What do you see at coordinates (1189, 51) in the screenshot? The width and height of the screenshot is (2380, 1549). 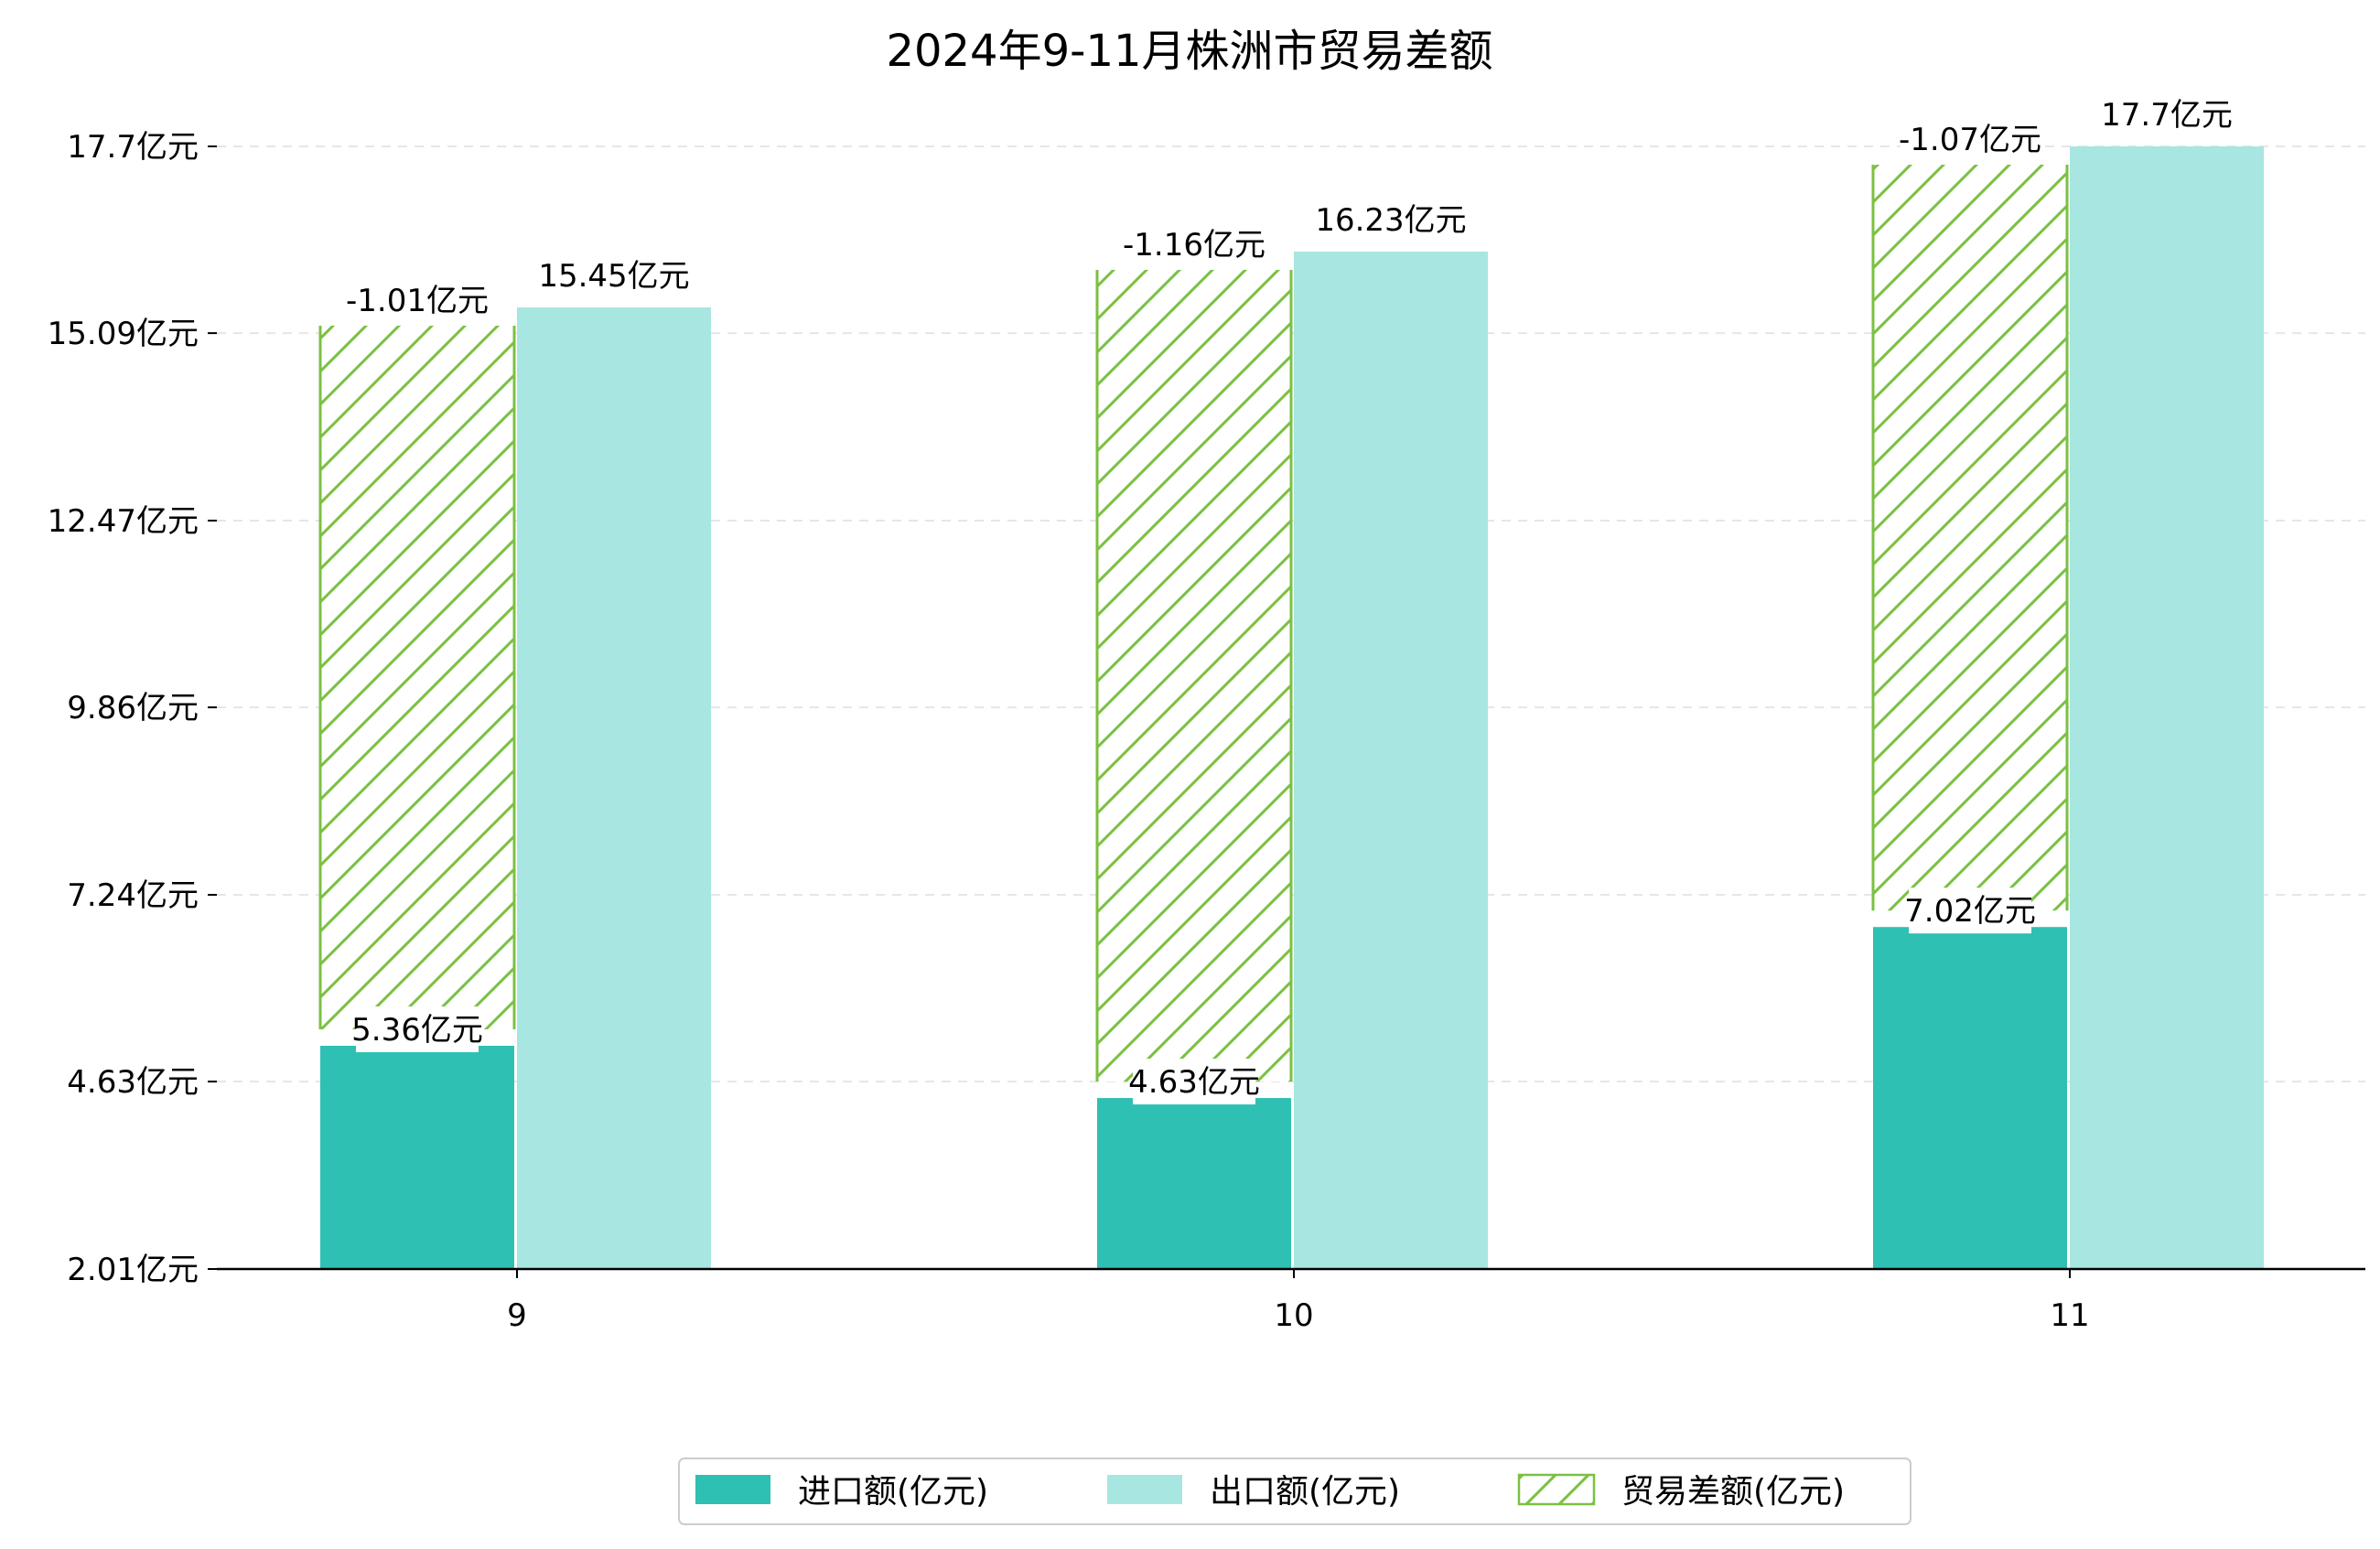 I see `chart-title: 2024年9-11月株洲市贸易差额` at bounding box center [1189, 51].